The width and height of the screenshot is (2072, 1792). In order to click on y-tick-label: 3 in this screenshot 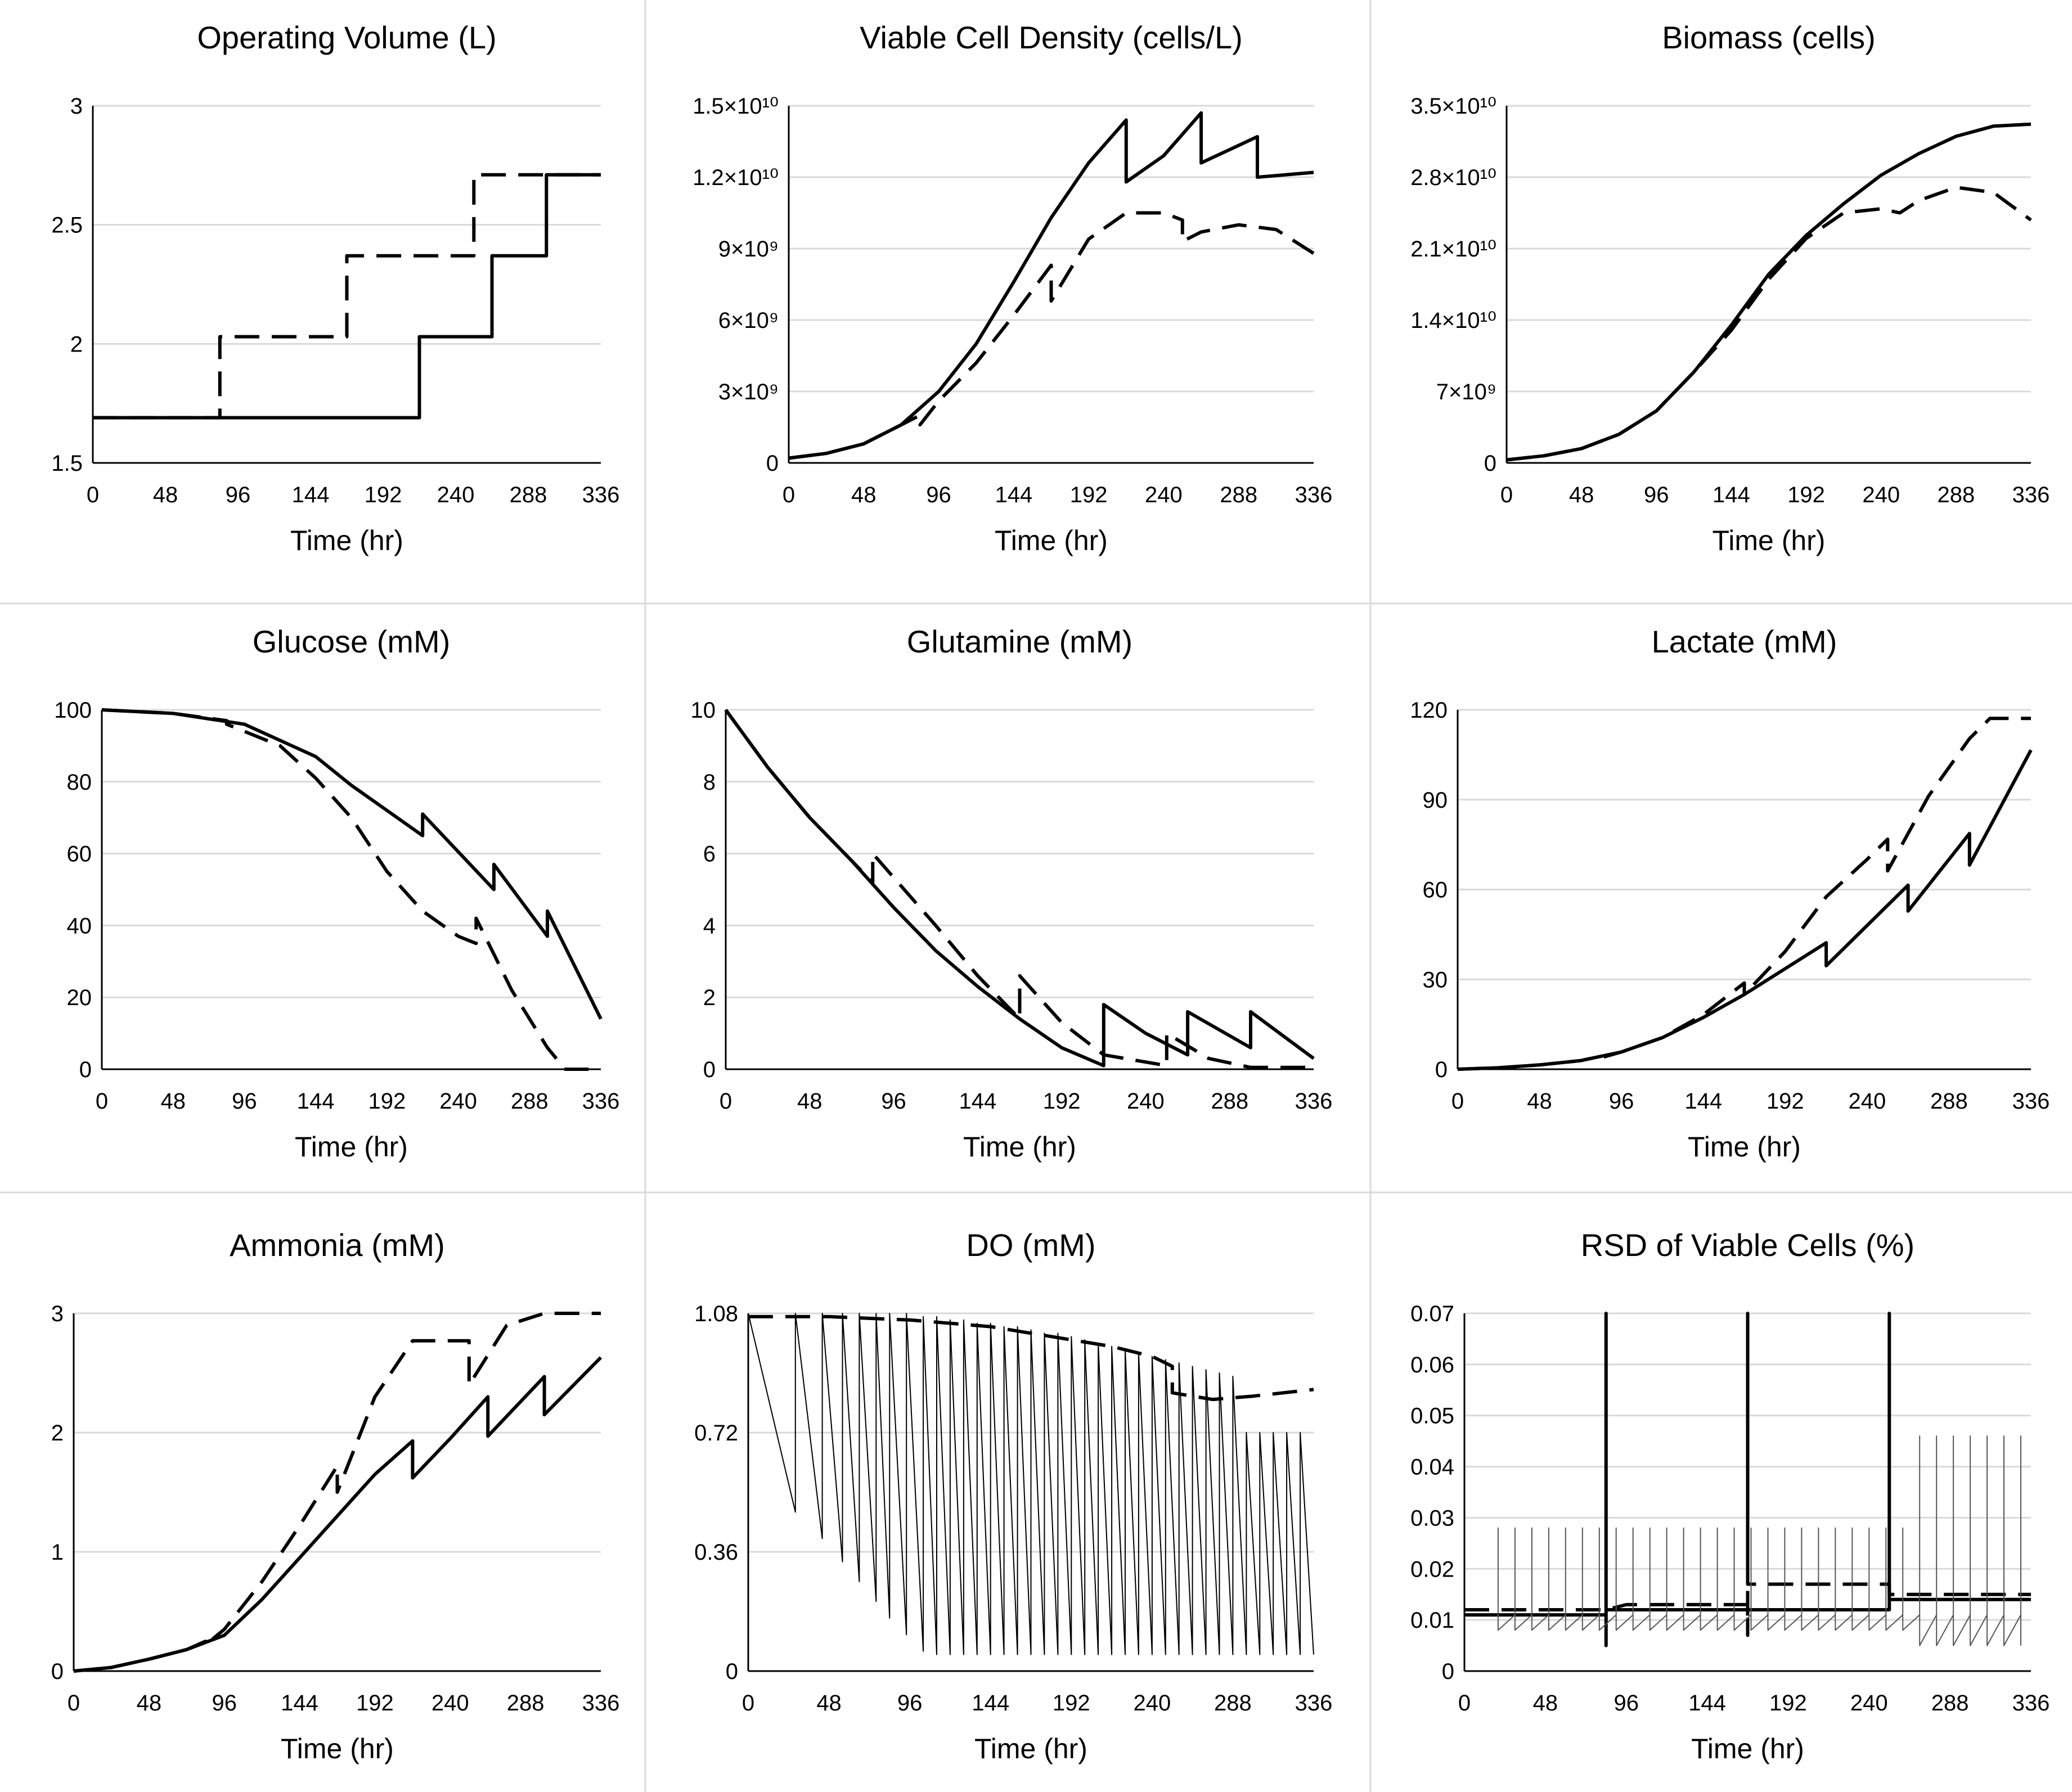, I will do `click(57, 1314)`.